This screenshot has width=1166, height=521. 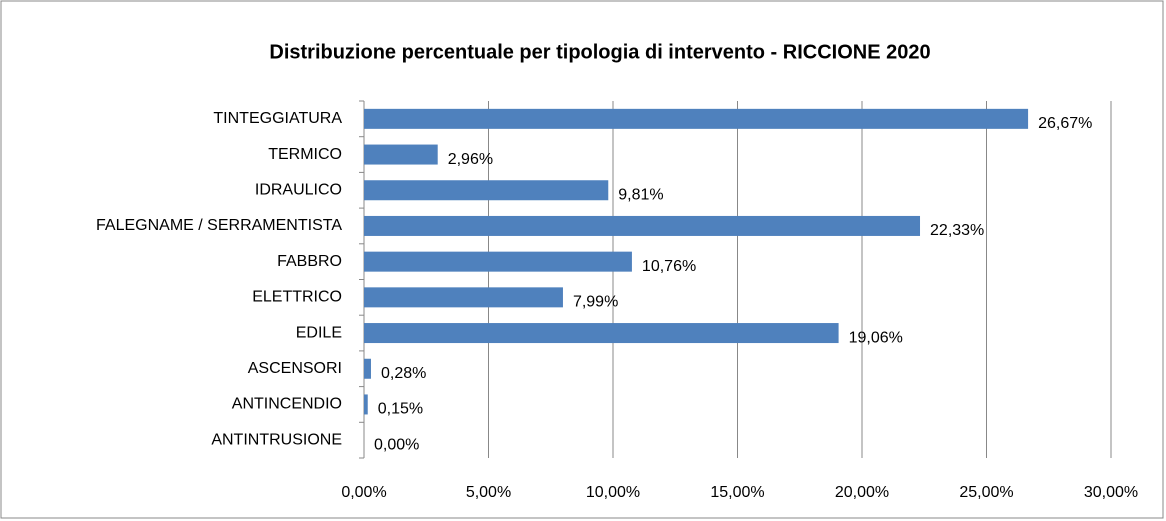 What do you see at coordinates (613, 492) in the screenshot?
I see `x-tick-label: 10,00%` at bounding box center [613, 492].